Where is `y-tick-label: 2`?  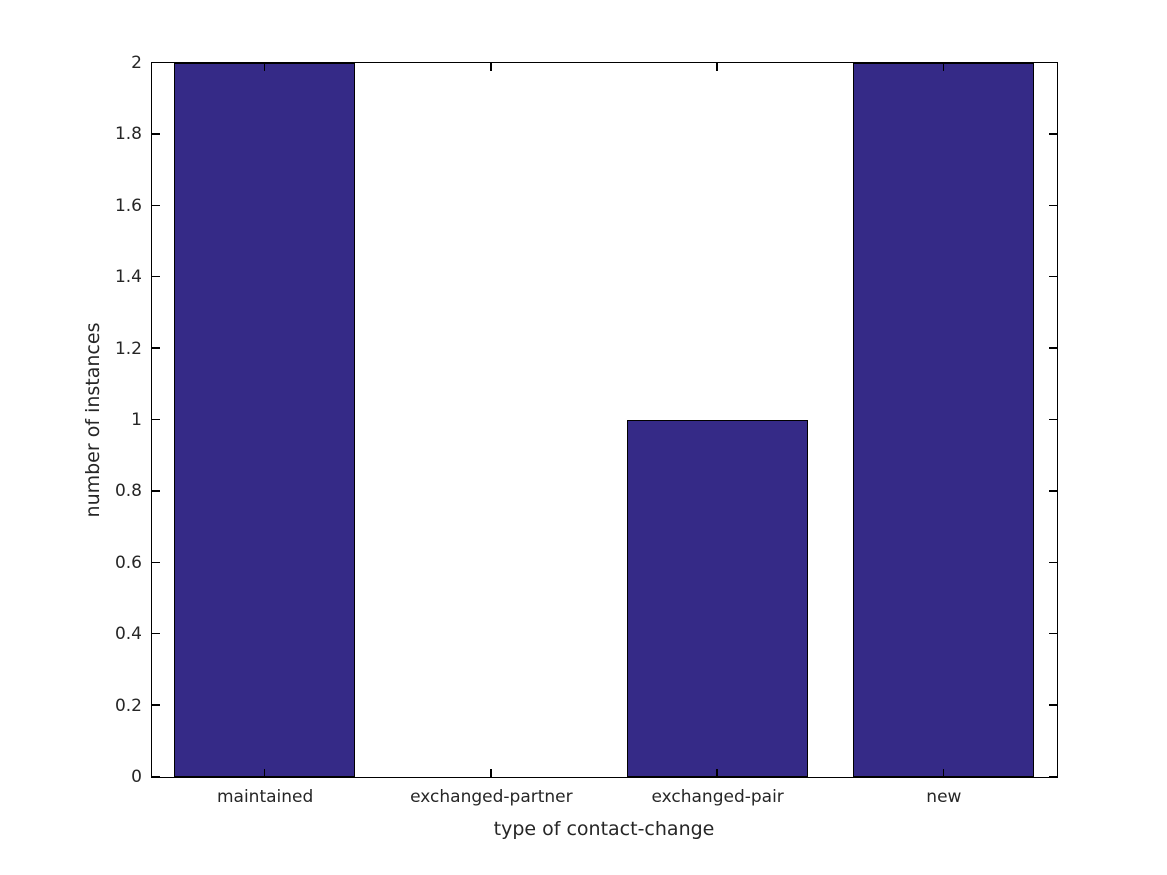
y-tick-label: 2 is located at coordinates (136, 63).